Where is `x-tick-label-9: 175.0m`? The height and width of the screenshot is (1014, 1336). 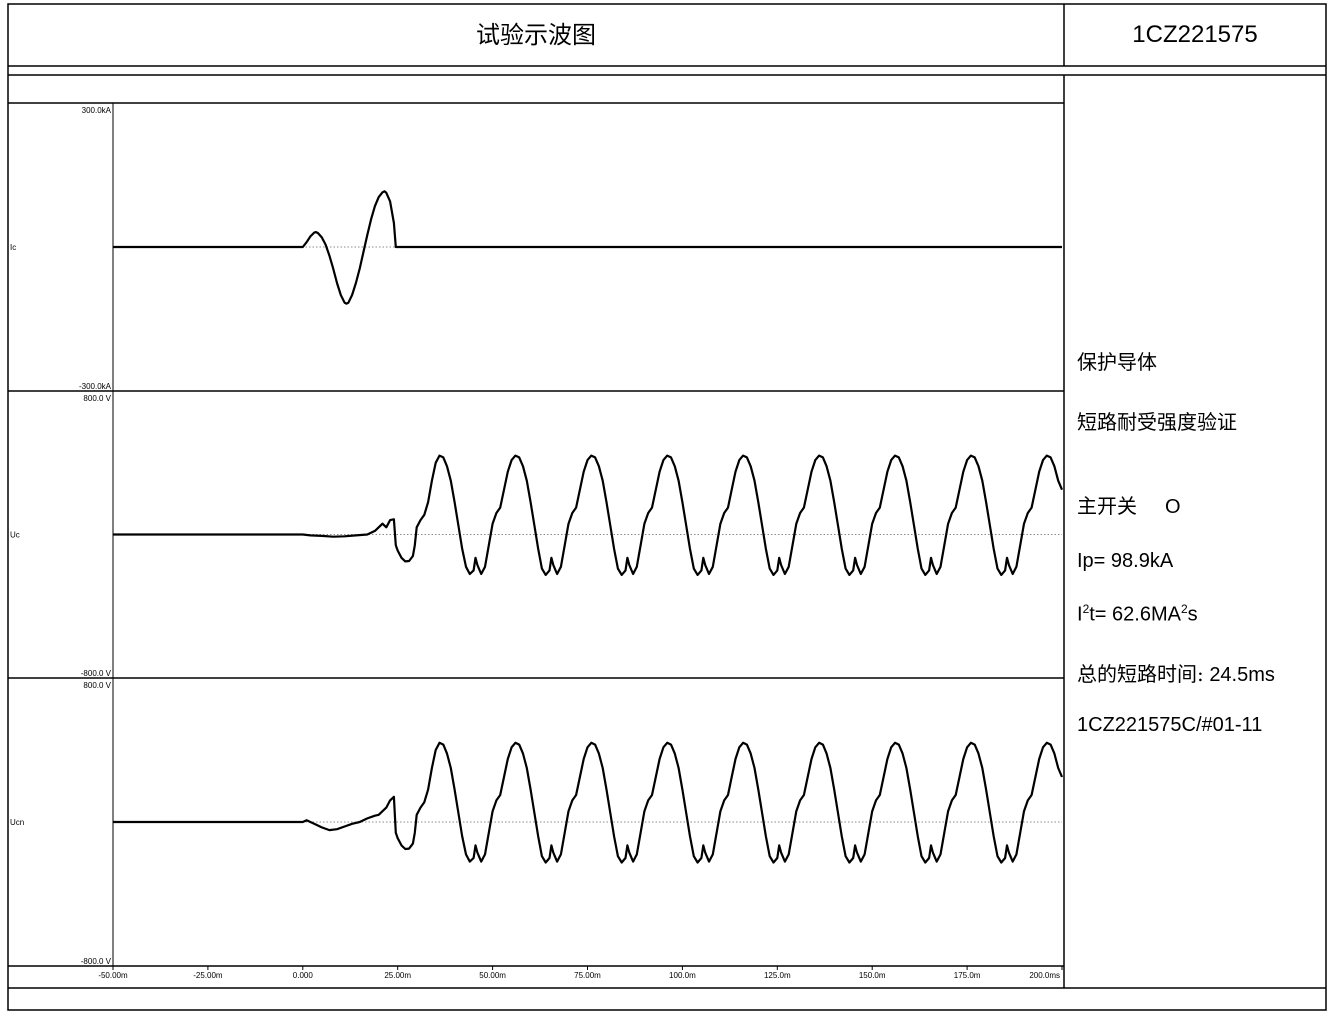
x-tick-label-9: 175.0m is located at coordinates (967, 975).